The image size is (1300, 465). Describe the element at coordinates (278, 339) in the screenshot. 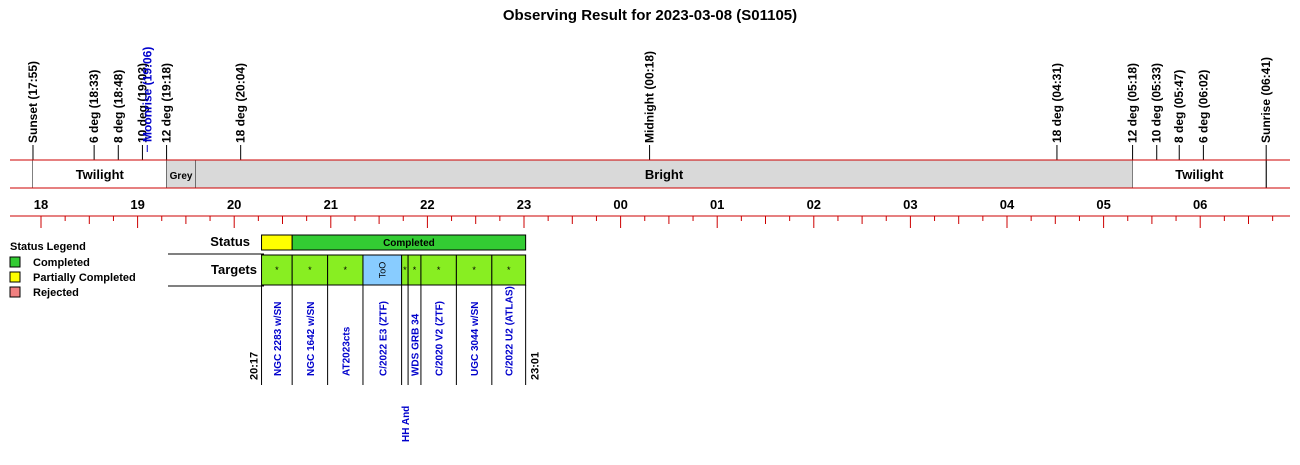

I see `target-name: NGC 2283 w/SN` at that location.